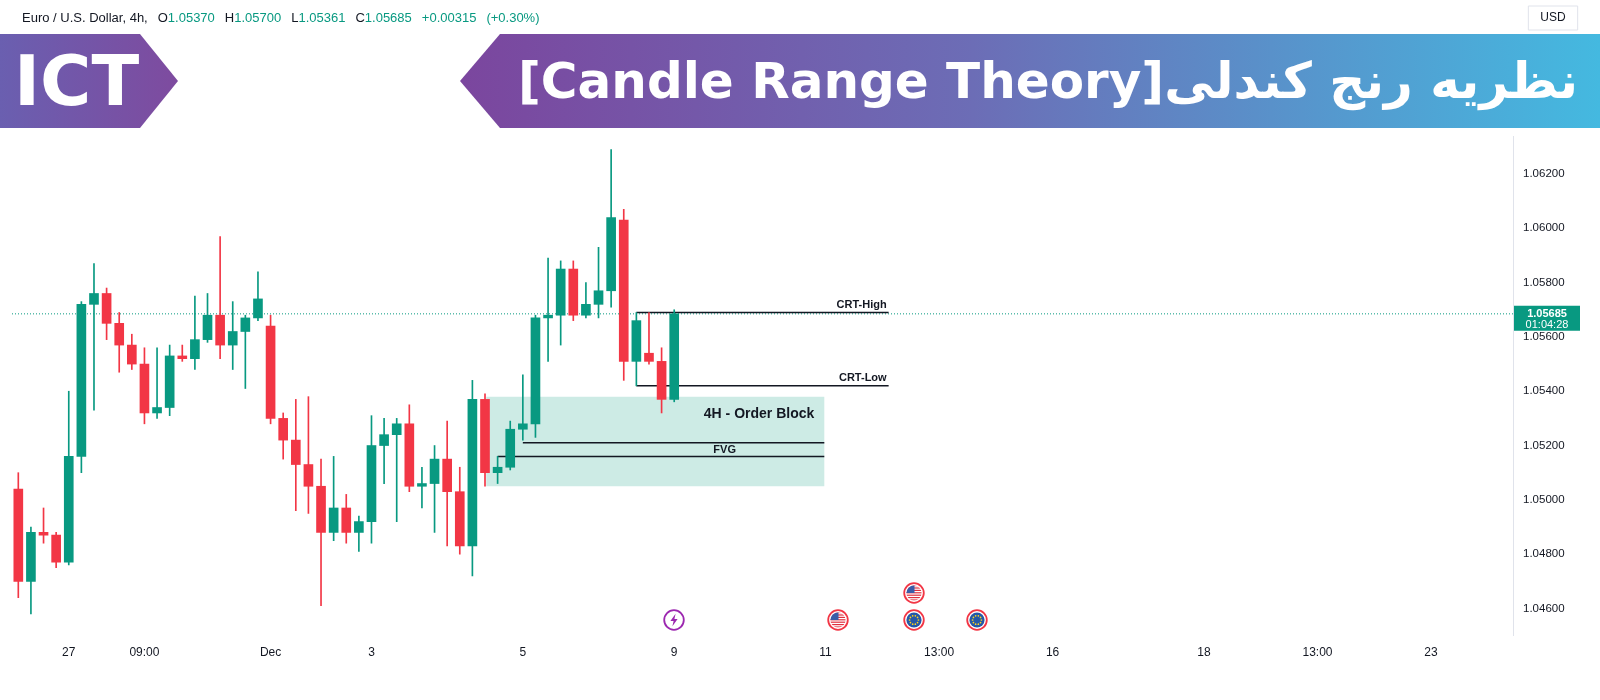 This screenshot has height=700, width=1600. I want to click on chart-title: ICT, so click(77, 81).